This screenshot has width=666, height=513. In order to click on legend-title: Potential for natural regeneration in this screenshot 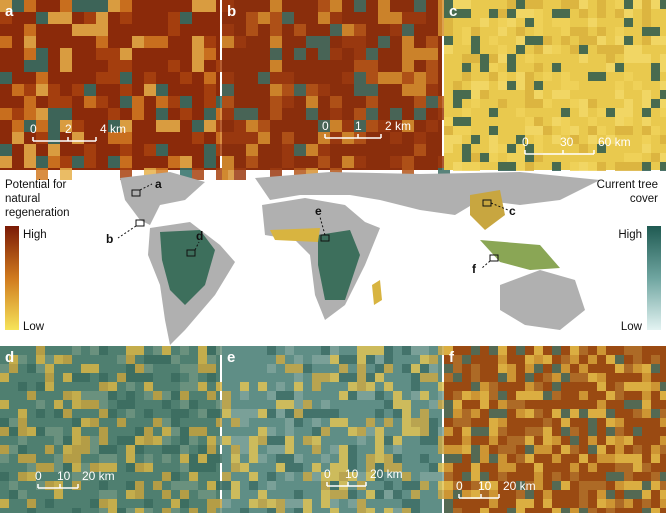, I will do `click(37, 199)`.